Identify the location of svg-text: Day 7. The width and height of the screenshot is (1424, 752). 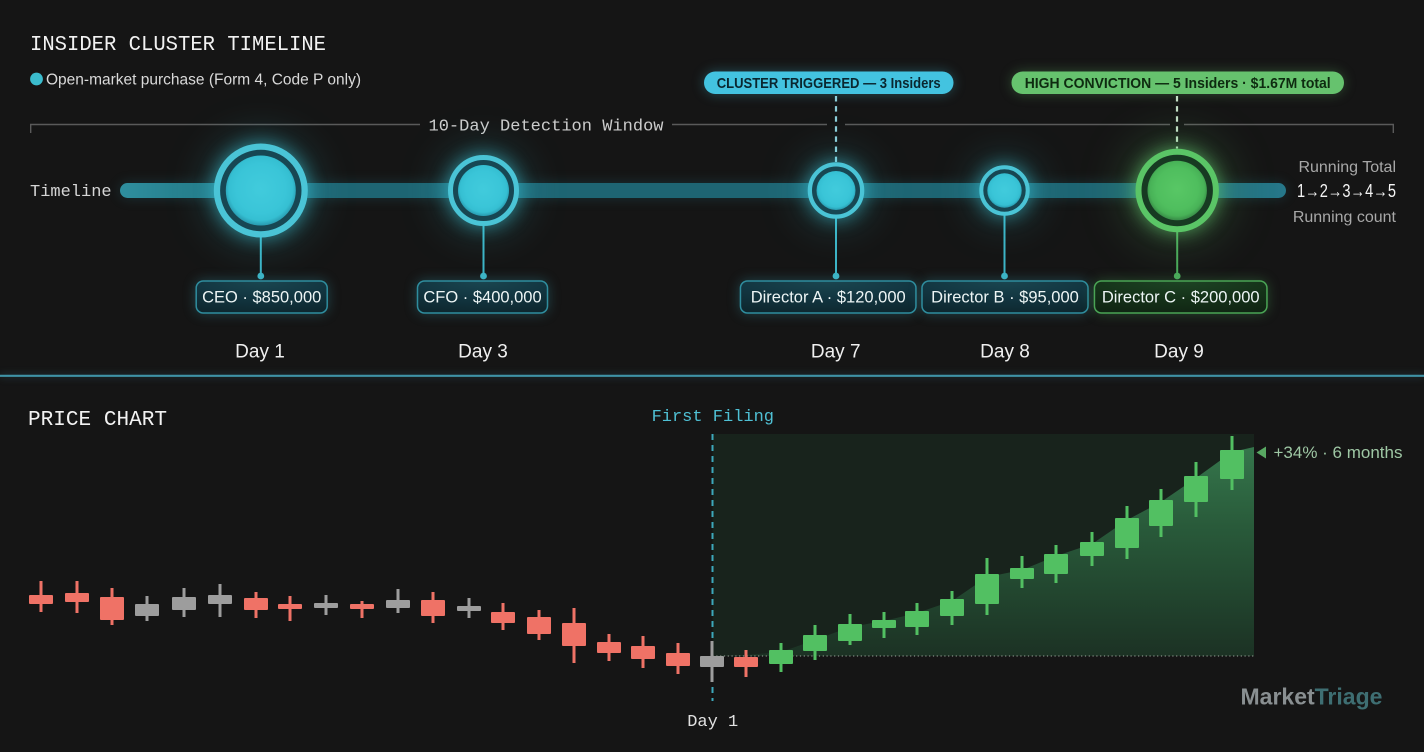
(836, 352).